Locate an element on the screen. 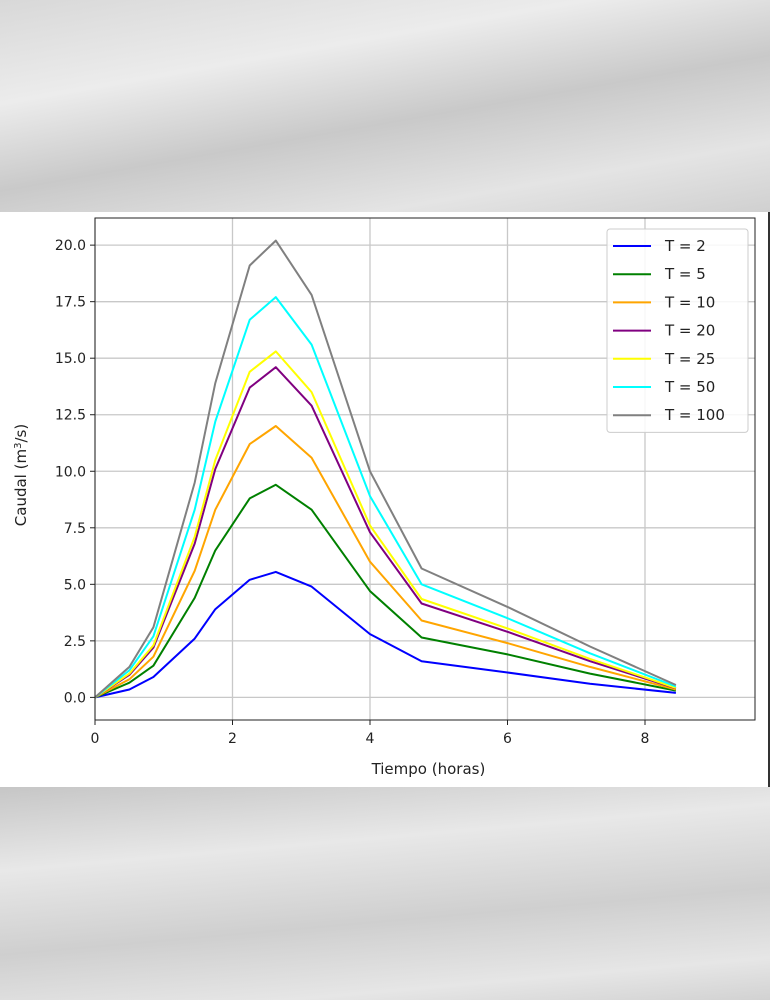  y-tick-label: 0.0 is located at coordinates (75, 698).